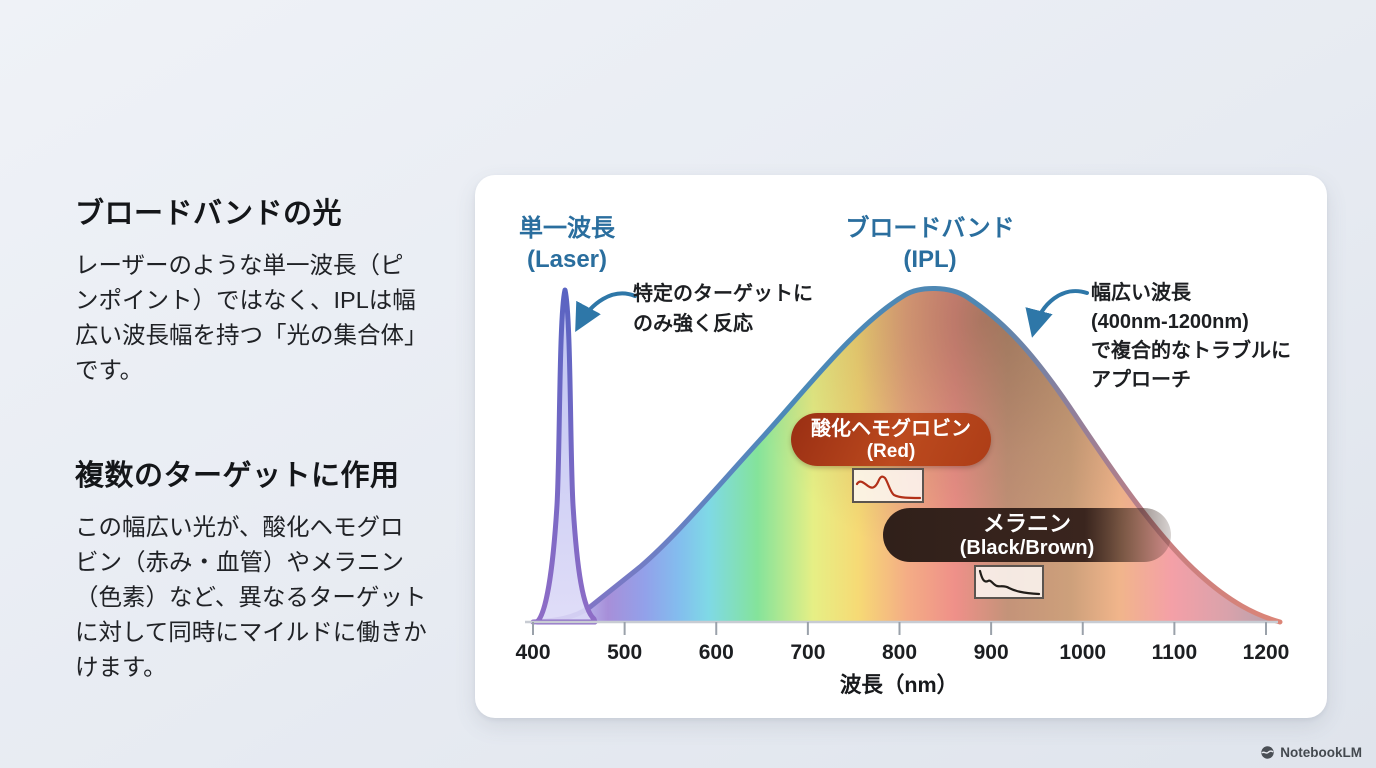 This screenshot has height=768, width=1376. Describe the element at coordinates (532, 652) in the screenshot. I see `x-tick-label: 400` at that location.